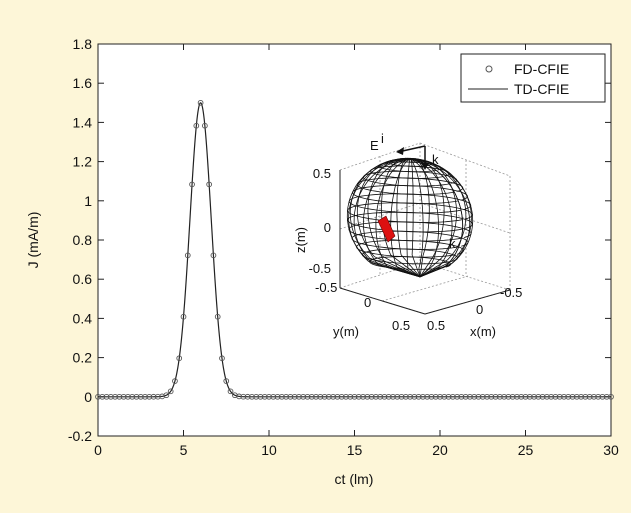 This screenshot has height=513, width=631. I want to click on legend-marker-fd-cfie, so click(489, 69).